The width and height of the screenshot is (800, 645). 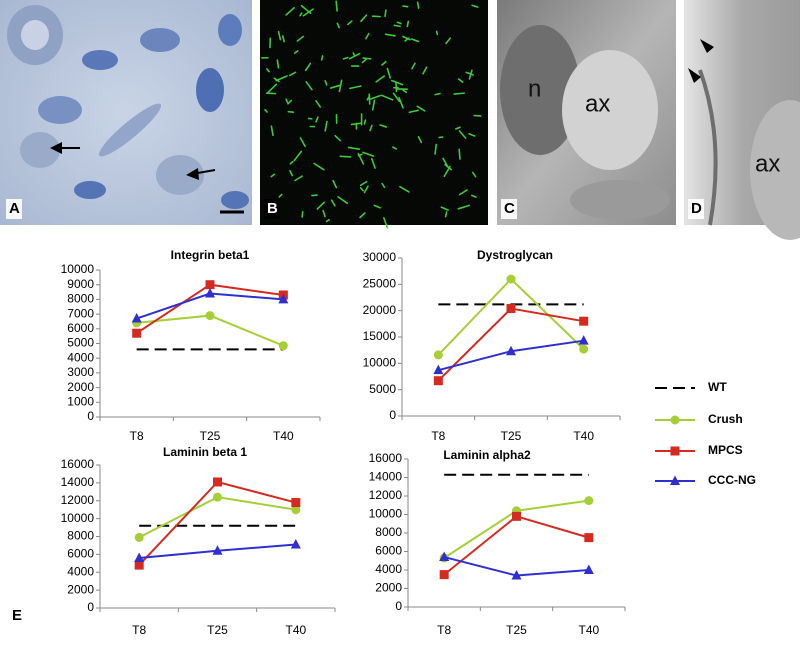 What do you see at coordinates (382, 389) in the screenshot?
I see `y-tick-label: 5000` at bounding box center [382, 389].